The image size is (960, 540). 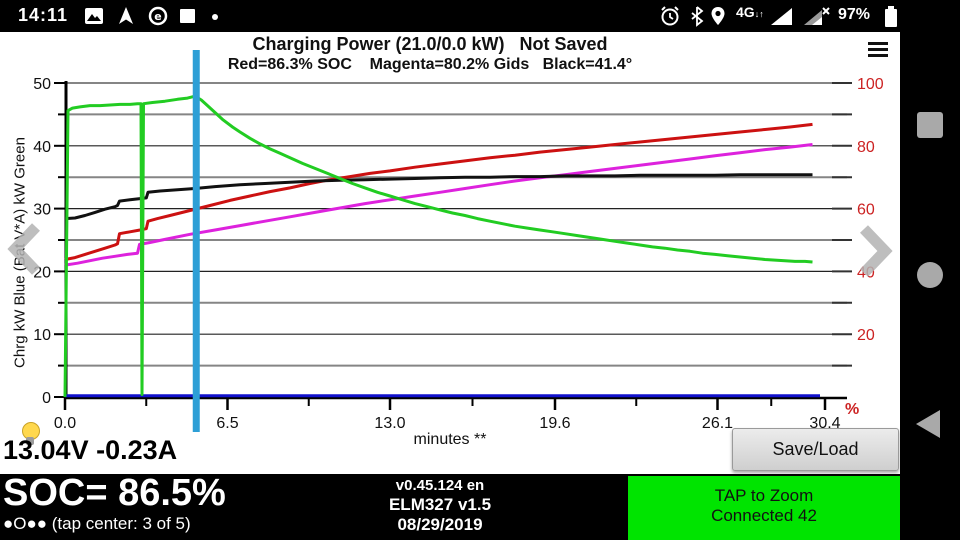 What do you see at coordinates (928, 424) in the screenshot?
I see `back-button` at bounding box center [928, 424].